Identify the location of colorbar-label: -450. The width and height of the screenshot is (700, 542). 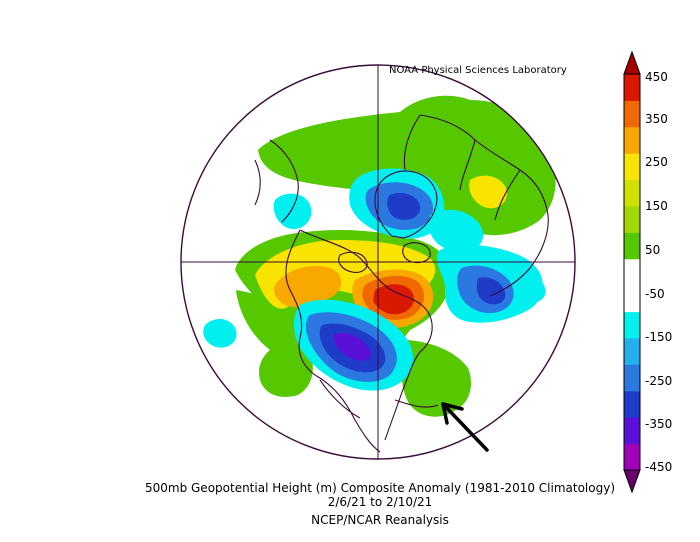
(659, 467).